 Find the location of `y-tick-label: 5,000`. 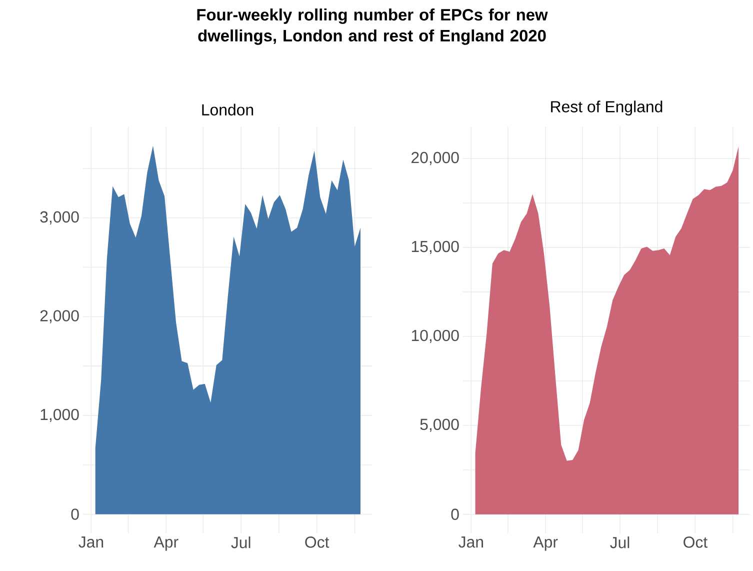

y-tick-label: 5,000 is located at coordinates (439, 425).